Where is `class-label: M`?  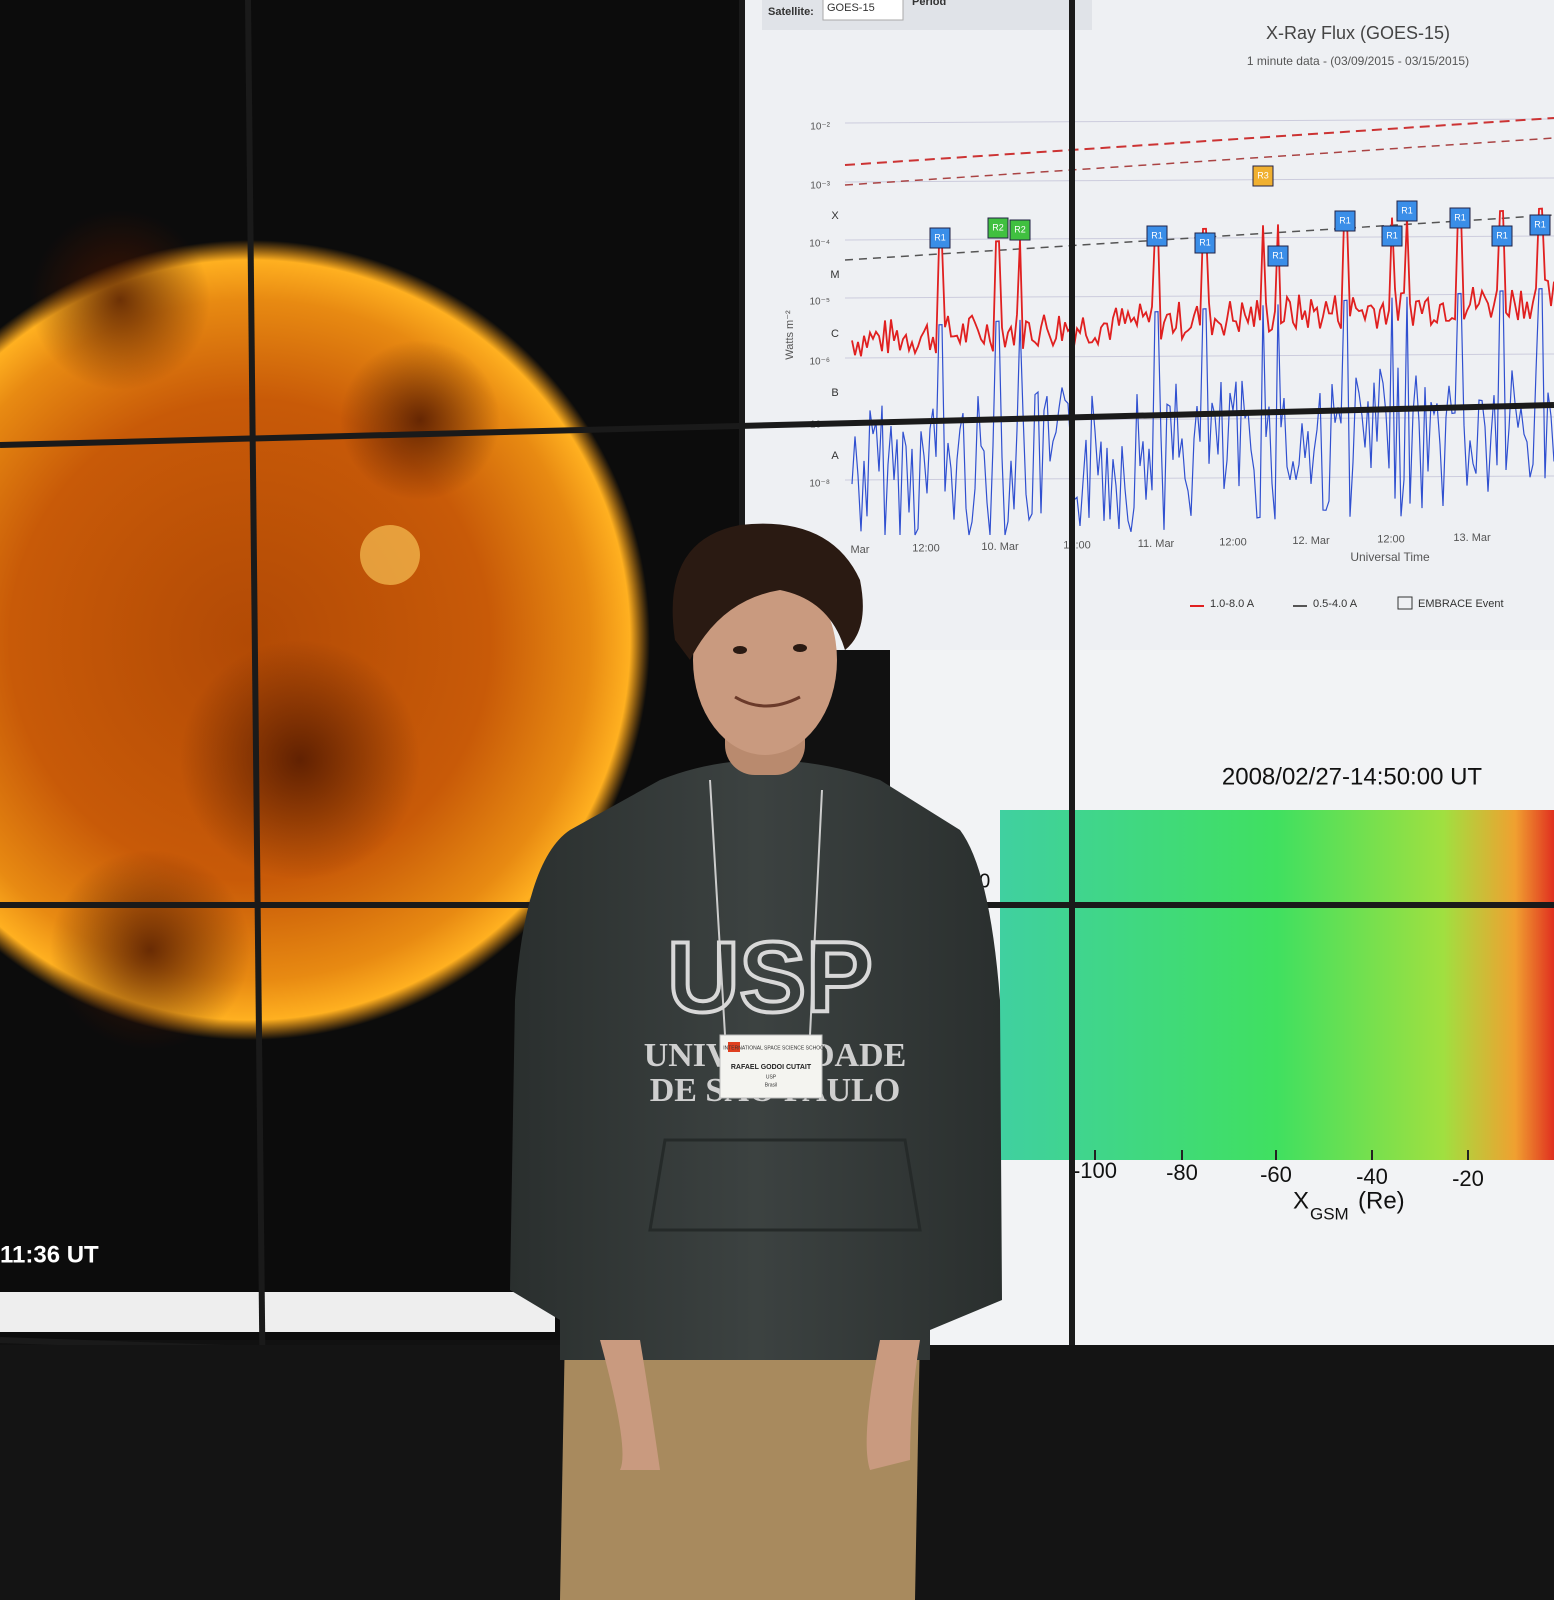 class-label: M is located at coordinates (834, 275).